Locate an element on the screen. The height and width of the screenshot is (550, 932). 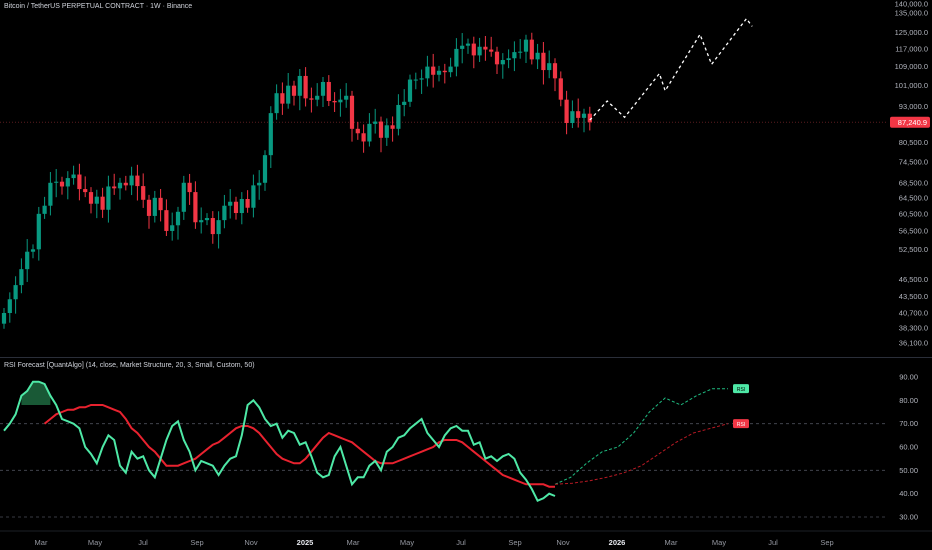
rsi-tick-label: 70.00 is located at coordinates (908, 423).